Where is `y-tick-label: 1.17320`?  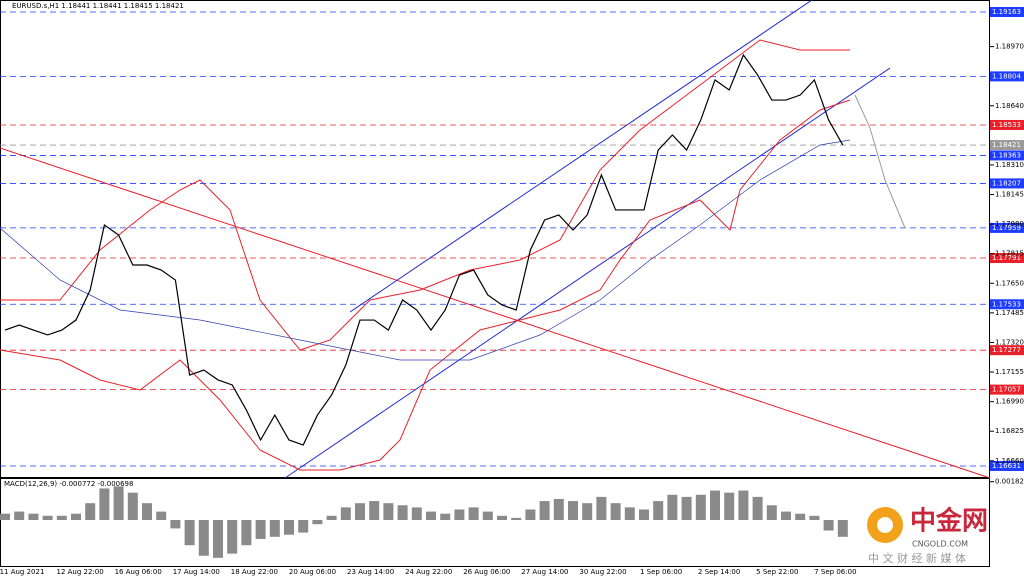
y-tick-label: 1.17320 is located at coordinates (1009, 342).